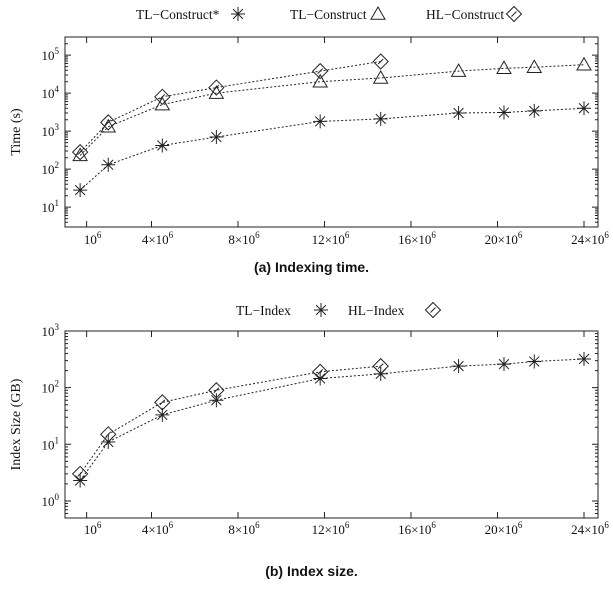 This screenshot has height=590, width=613. What do you see at coordinates (311, 571) in the screenshot?
I see `chart-caption: (b) Index size.` at bounding box center [311, 571].